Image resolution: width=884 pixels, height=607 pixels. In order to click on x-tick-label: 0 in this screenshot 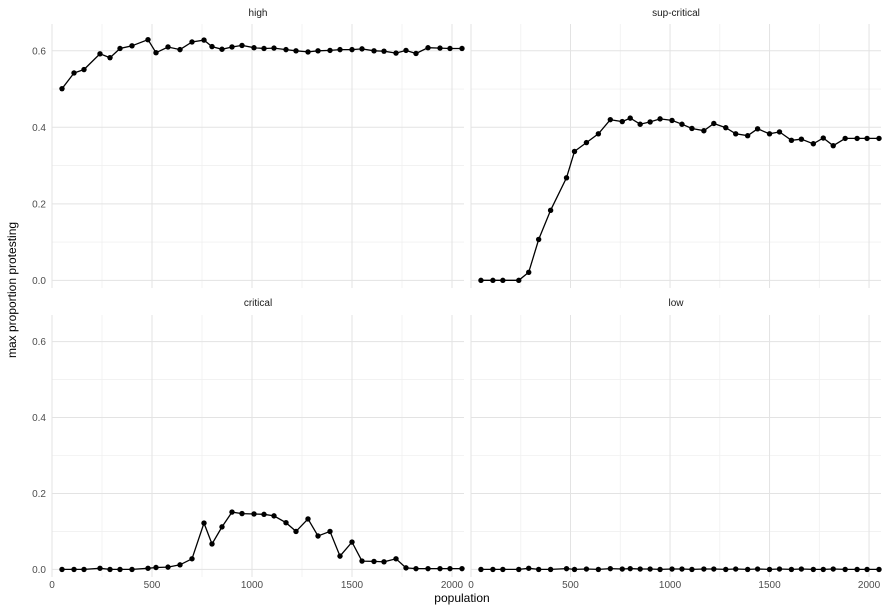, I will do `click(52, 585)`.